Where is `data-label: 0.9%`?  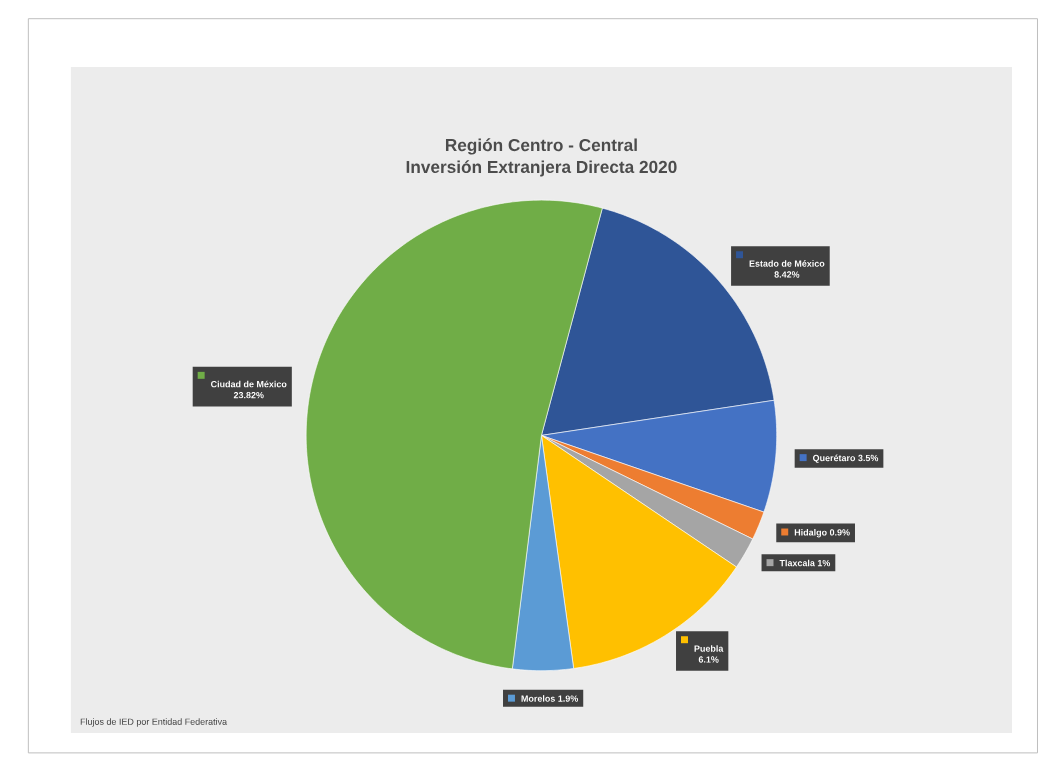
data-label: 0.9% is located at coordinates (839, 532).